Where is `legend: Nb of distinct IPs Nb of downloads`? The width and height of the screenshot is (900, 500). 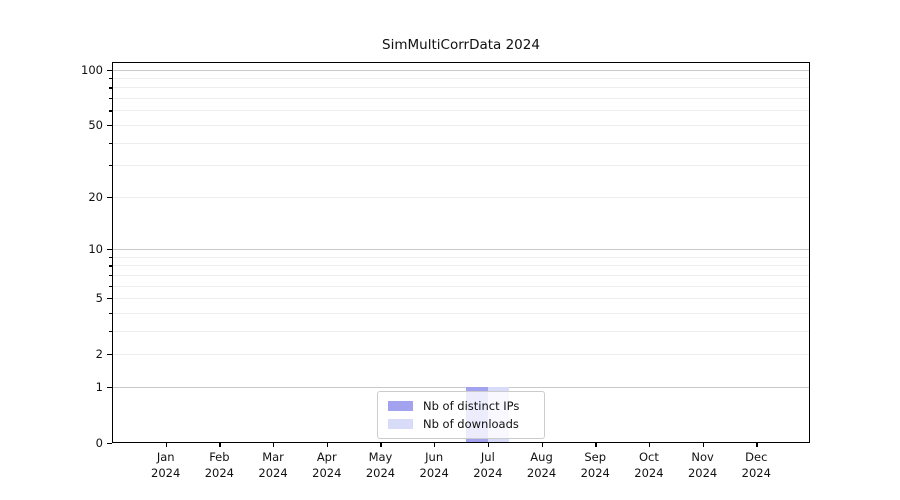 legend: Nb of distinct IPs Nb of downloads is located at coordinates (461, 415).